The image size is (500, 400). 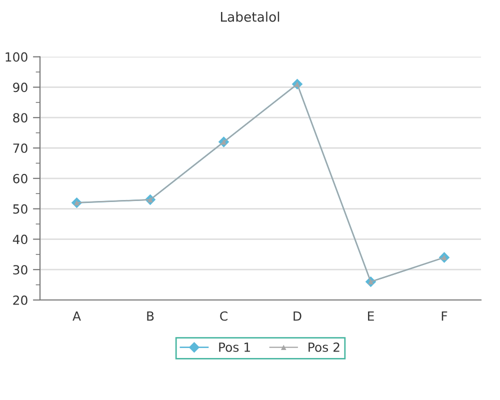 I want to click on x-tick-label: F, so click(x=445, y=316).